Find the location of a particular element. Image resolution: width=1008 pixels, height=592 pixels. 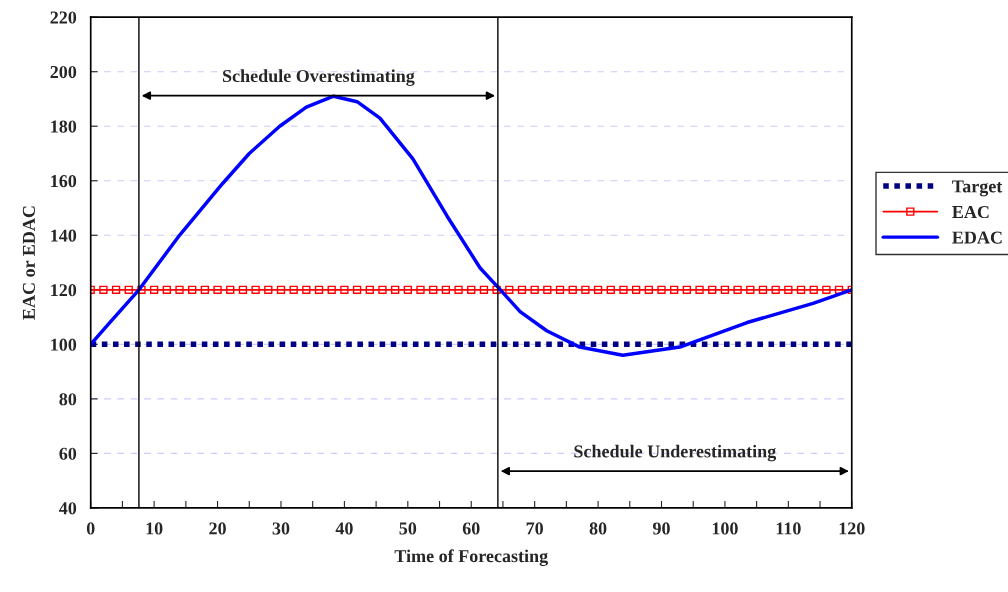

y-tick-label: 140 is located at coordinates (64, 235).